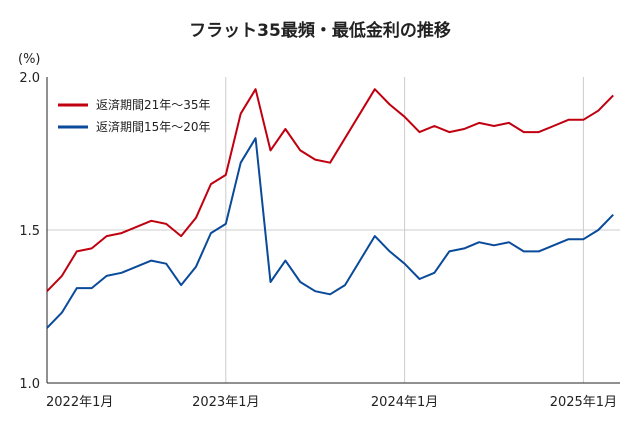 The image size is (640, 427). What do you see at coordinates (29, 231) in the screenshot?
I see `y-tick-label: 1.5` at bounding box center [29, 231].